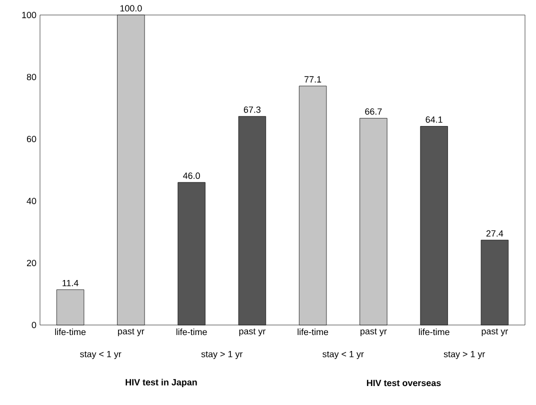 Image resolution: width=536 pixels, height=405 pixels. What do you see at coordinates (131, 8) in the screenshot?
I see `data-label: 100.0` at bounding box center [131, 8].